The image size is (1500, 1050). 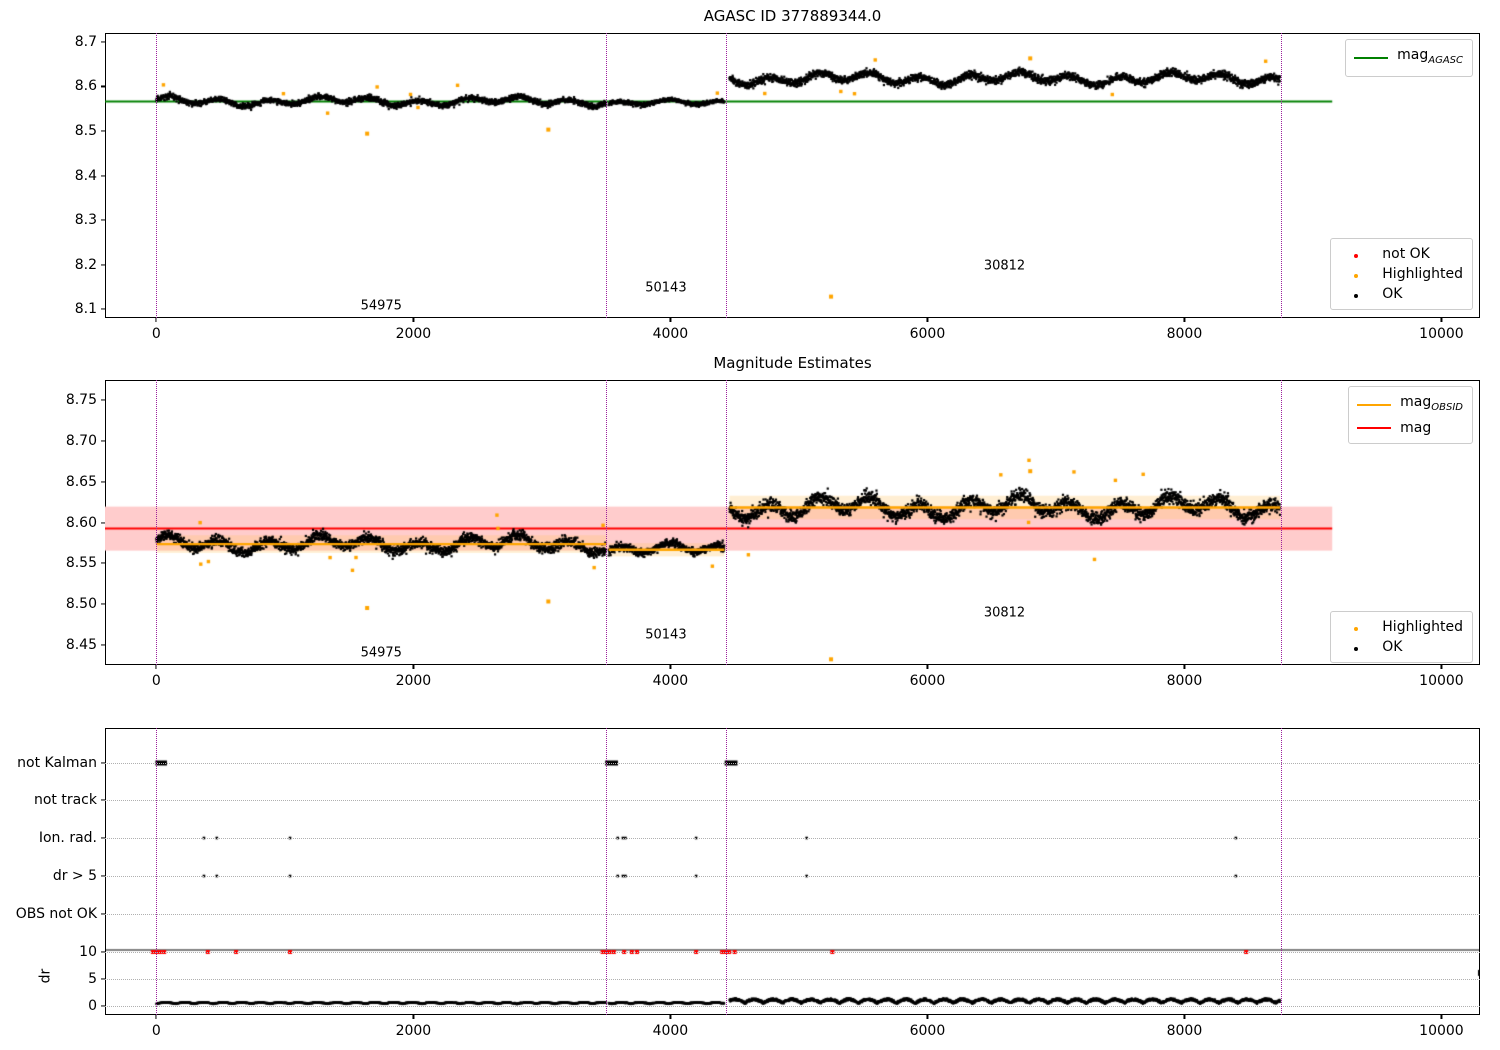 I want to click on legend-label-highlighted: Highlighted, so click(x=1422, y=274).